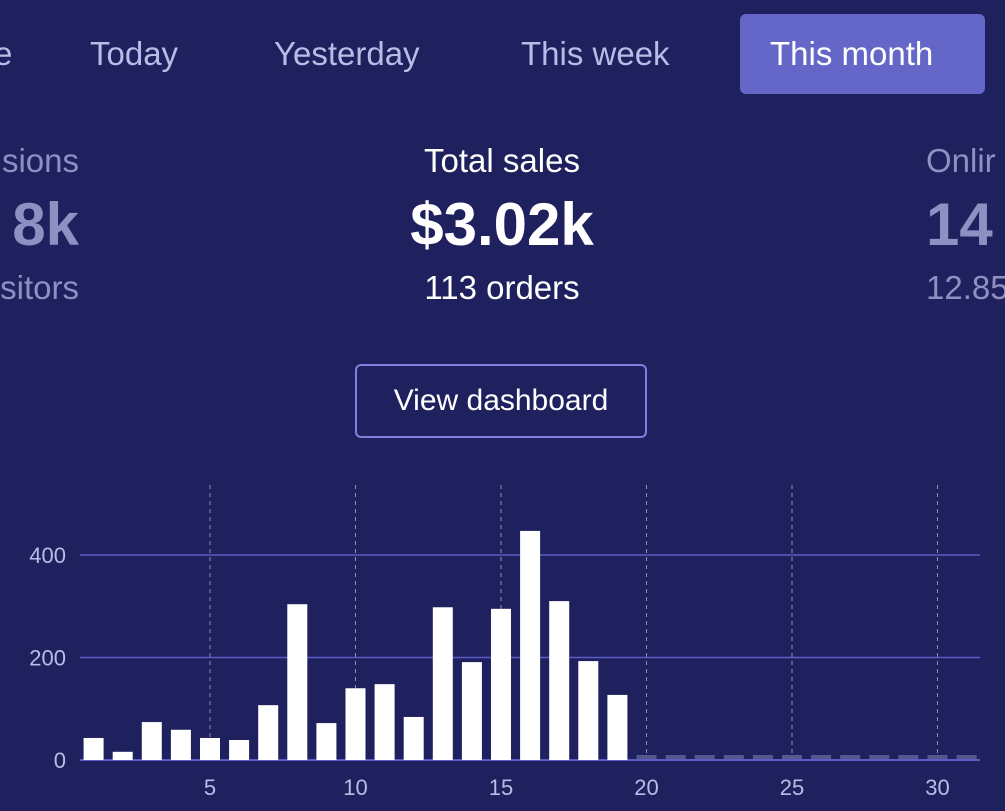  I want to click on stat-sub: sitors, so click(39, 287).